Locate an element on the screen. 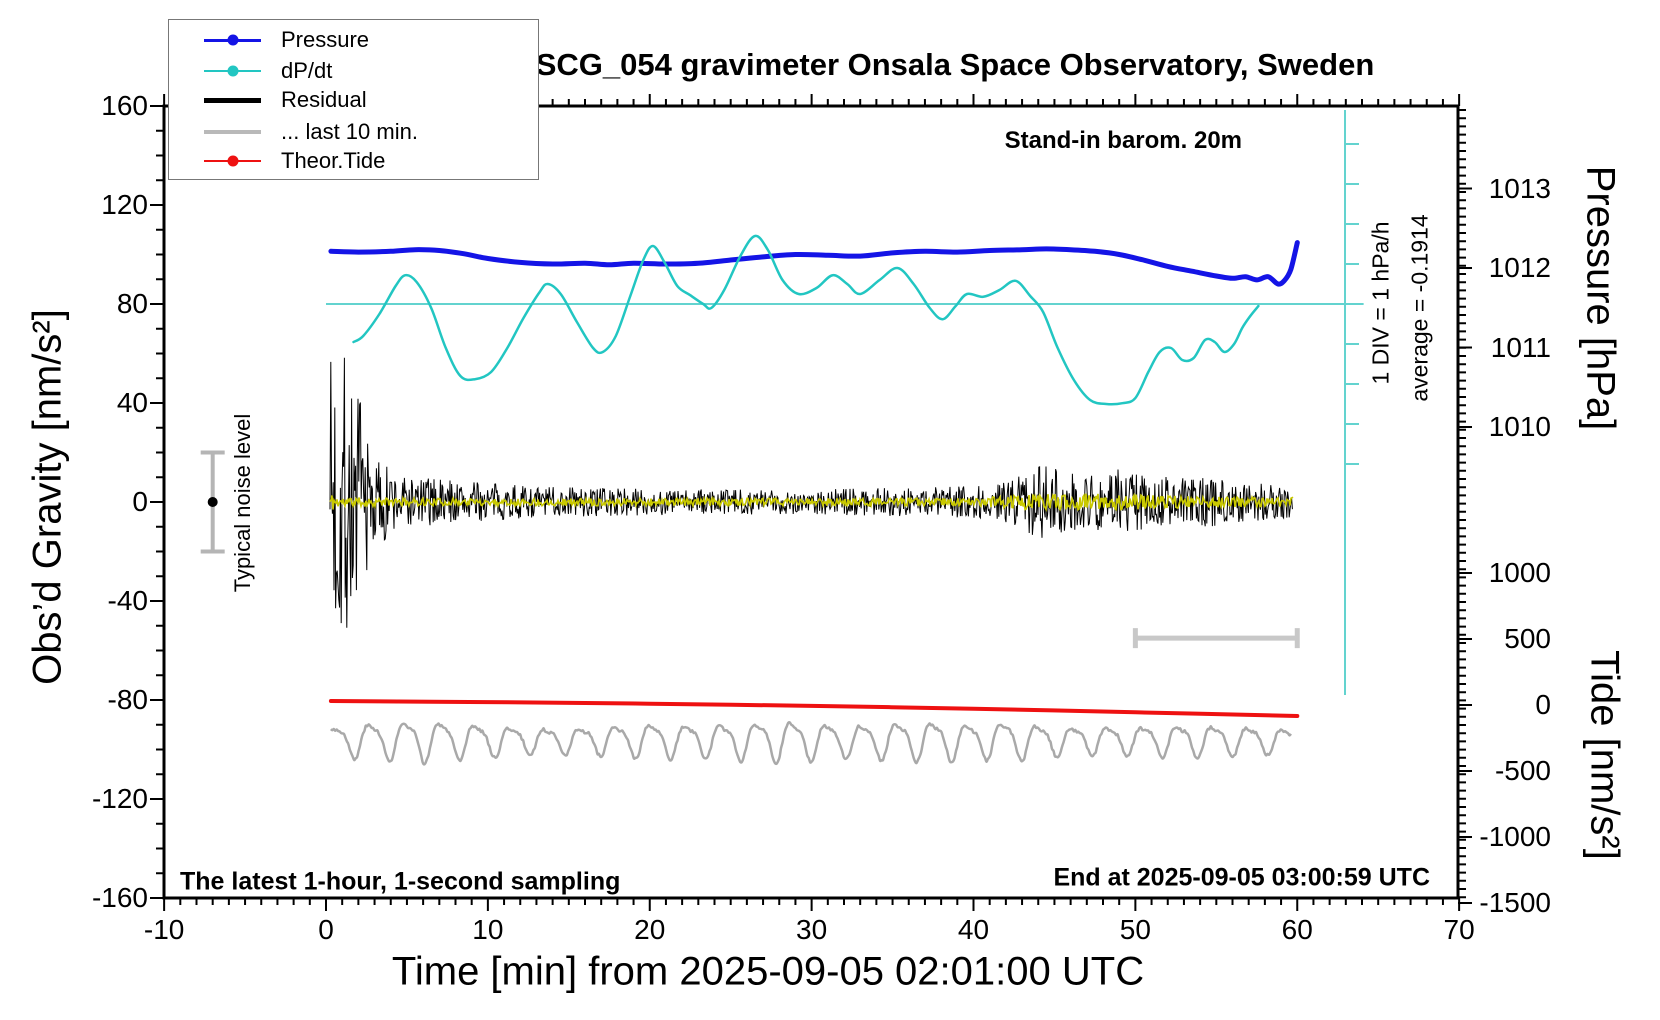  y-left-tick-label: -160 is located at coordinates (119, 897).